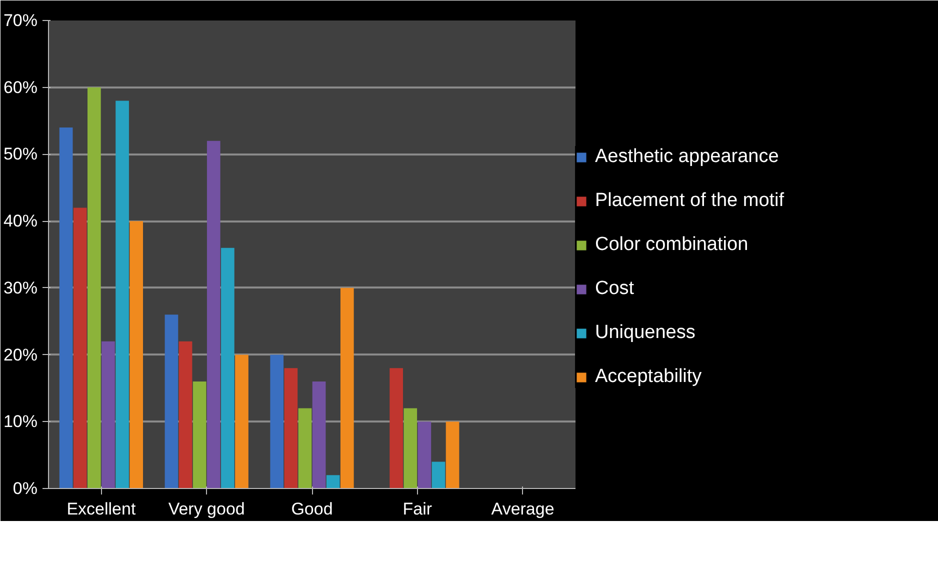  Describe the element at coordinates (687, 157) in the screenshot. I see `legend-label: Aesthetic appearance` at that location.